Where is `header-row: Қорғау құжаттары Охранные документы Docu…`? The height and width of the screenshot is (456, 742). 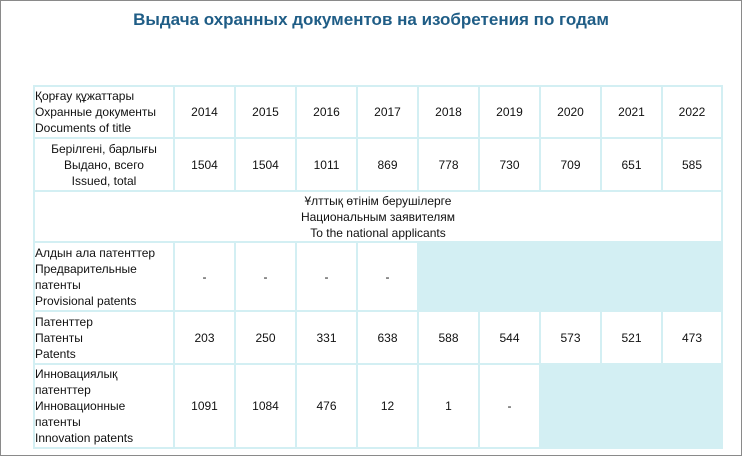
header-row: Қорғау құжаттары Охранные документы Docu… is located at coordinates (378, 111).